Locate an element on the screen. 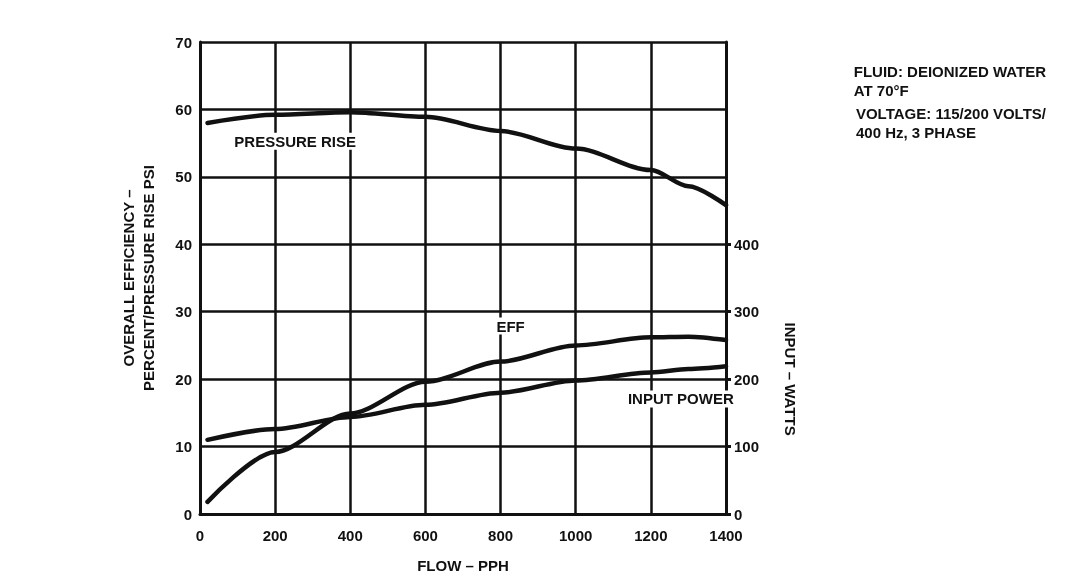 The width and height of the screenshot is (1066, 578). y2-tick-label: 400 is located at coordinates (747, 244).